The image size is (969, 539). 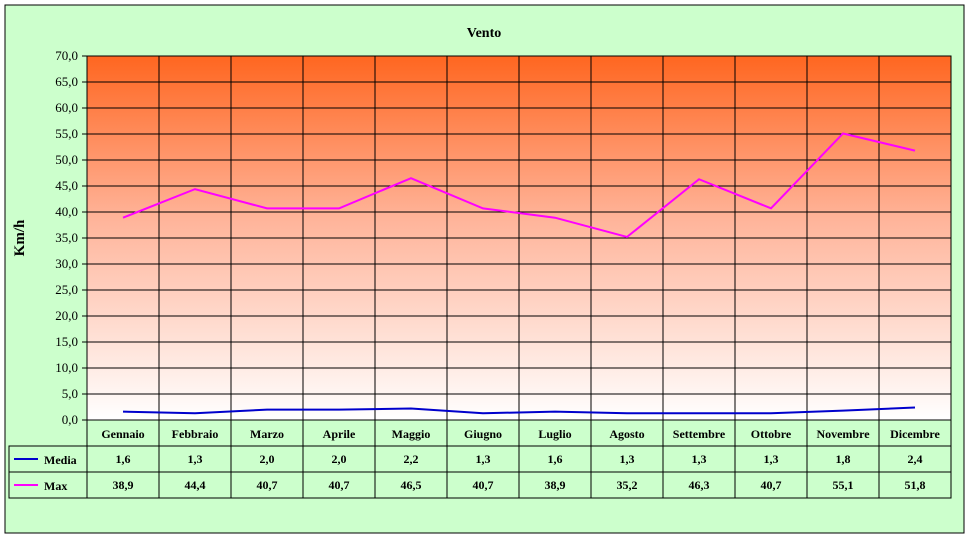 I want to click on y-tick-label: 20,0, so click(x=66, y=315).